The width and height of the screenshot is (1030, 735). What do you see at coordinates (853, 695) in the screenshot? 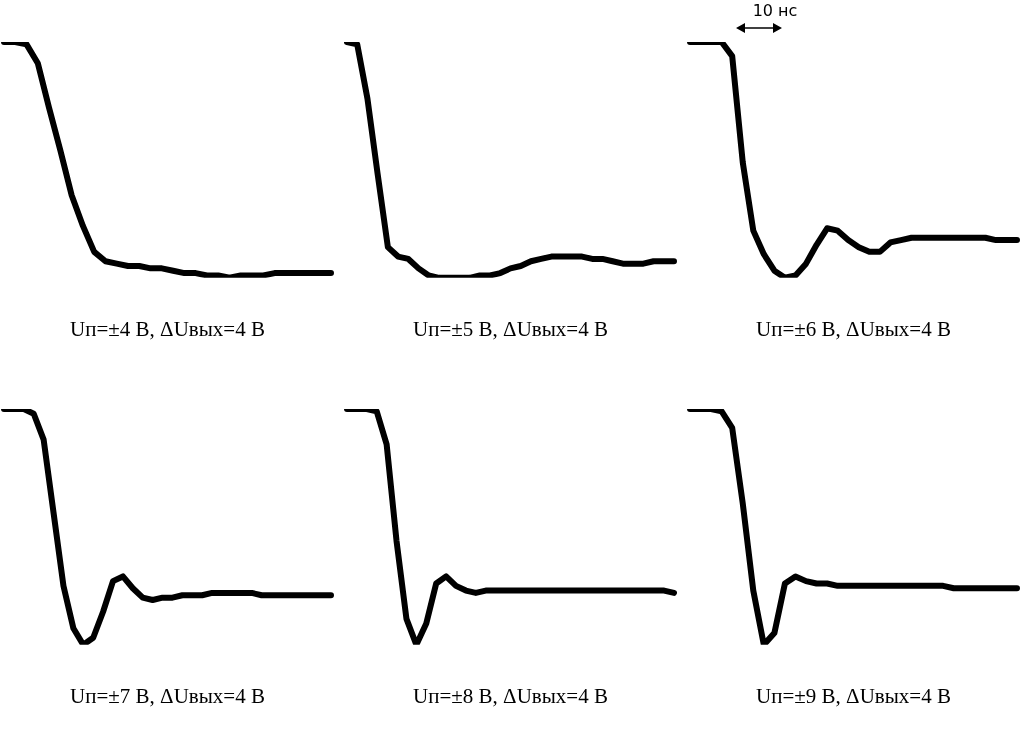
I see `text: Uп=±9 В, ΔUвых=4 В` at bounding box center [853, 695].